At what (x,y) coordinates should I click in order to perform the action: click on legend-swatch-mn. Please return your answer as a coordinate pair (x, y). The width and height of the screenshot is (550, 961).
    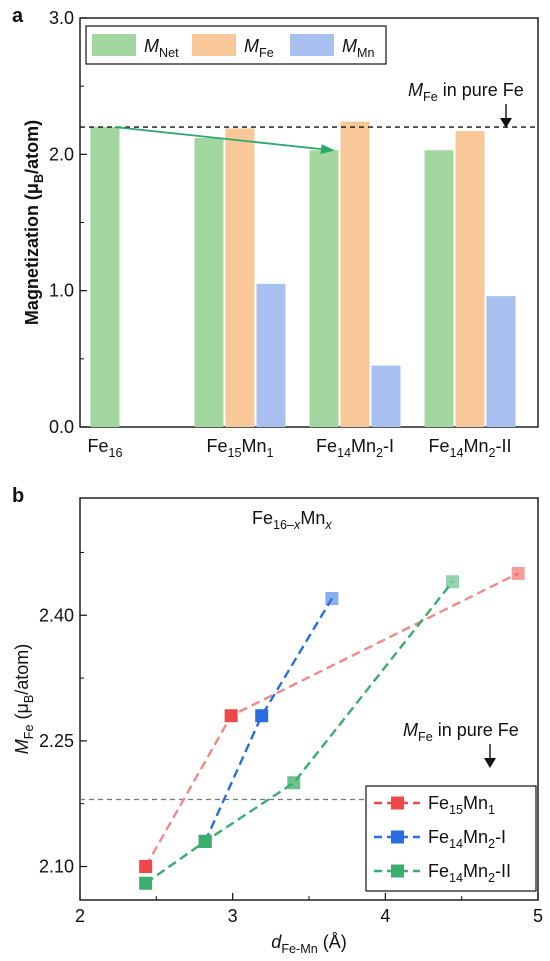
    Looking at the image, I should click on (312, 45).